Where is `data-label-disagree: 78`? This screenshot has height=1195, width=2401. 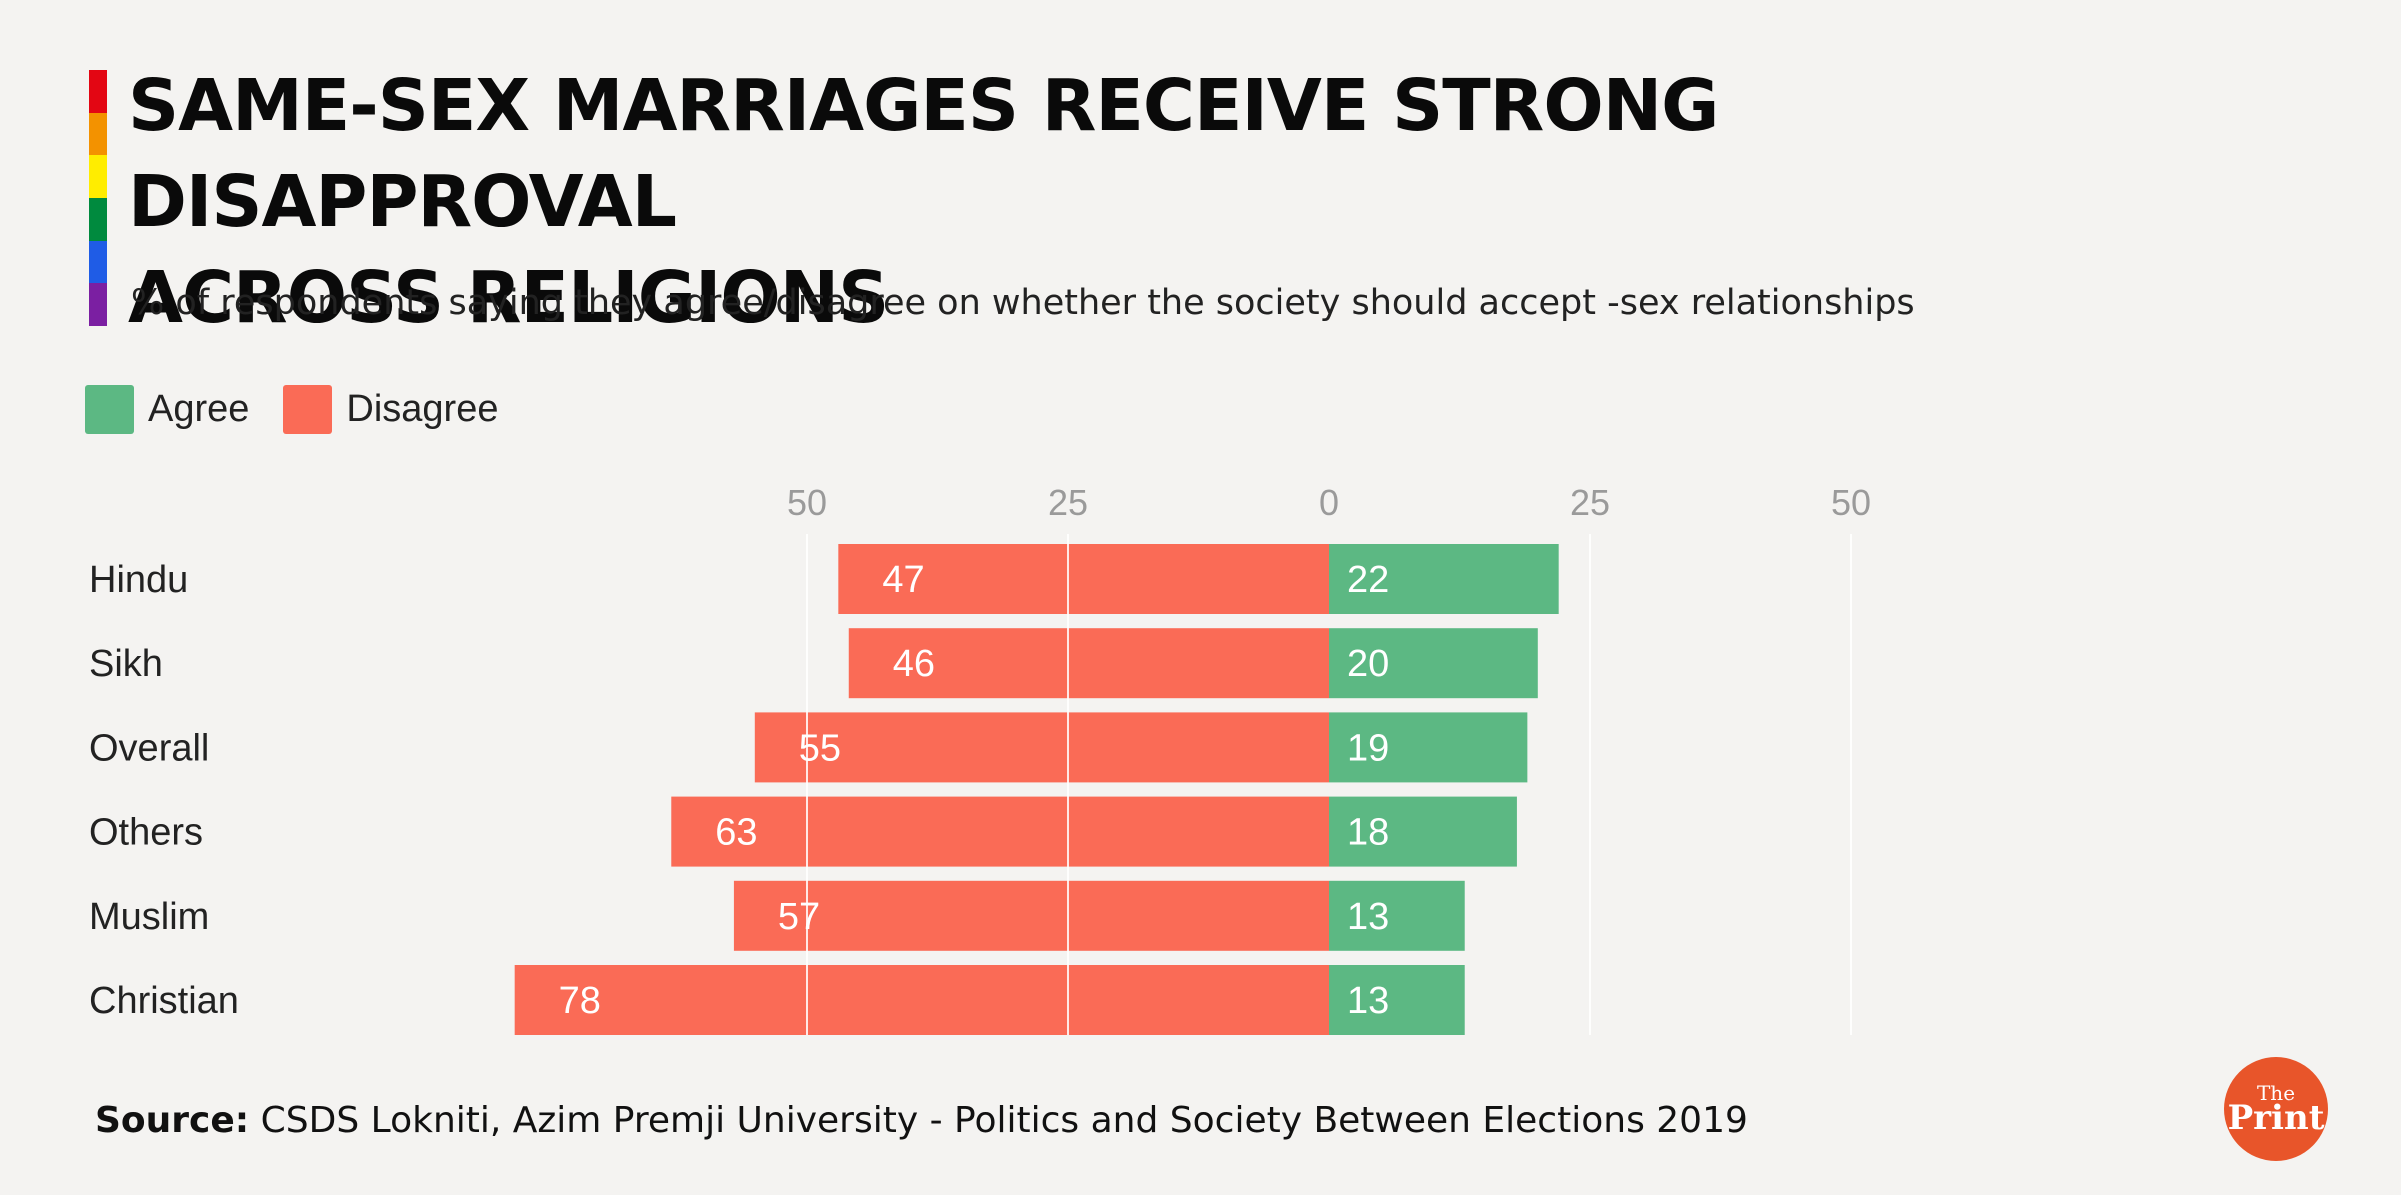 data-label-disagree: 78 is located at coordinates (580, 1001).